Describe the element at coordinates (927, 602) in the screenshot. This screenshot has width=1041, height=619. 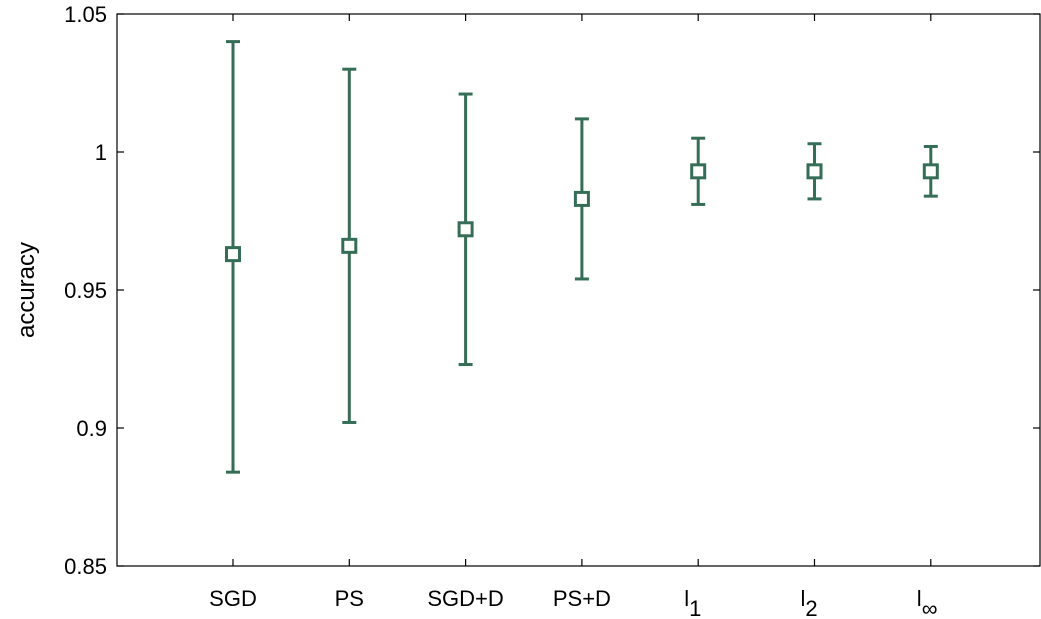
I see `x-tick-label: l∞` at that location.